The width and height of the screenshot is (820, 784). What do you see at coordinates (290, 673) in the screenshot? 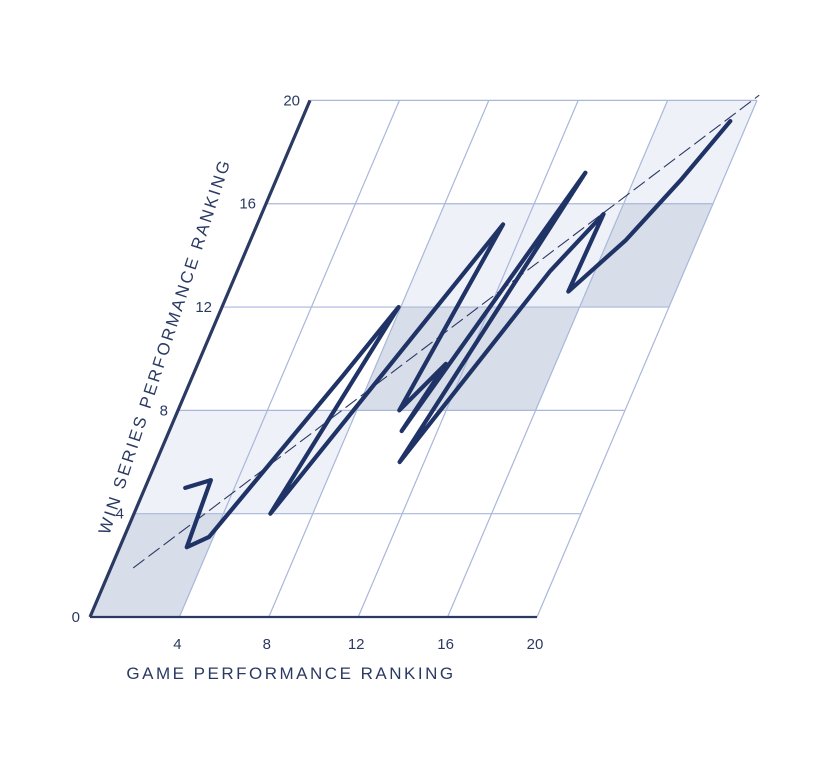
I see `x-axis-label: GAME PERFORMANCE RANKING` at bounding box center [290, 673].